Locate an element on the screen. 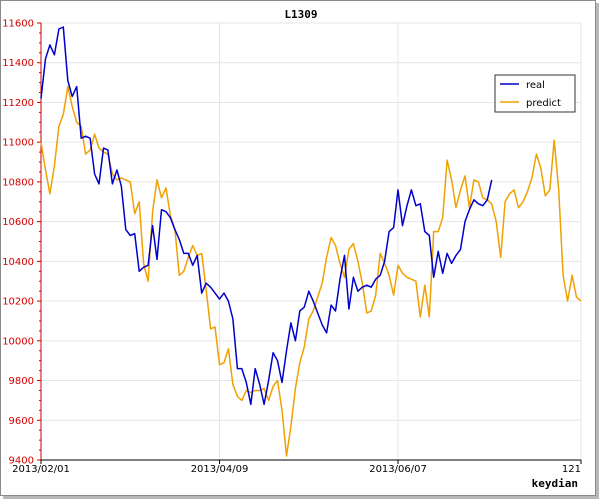 This screenshot has width=600, height=500. legend-label-real: real is located at coordinates (535, 85).